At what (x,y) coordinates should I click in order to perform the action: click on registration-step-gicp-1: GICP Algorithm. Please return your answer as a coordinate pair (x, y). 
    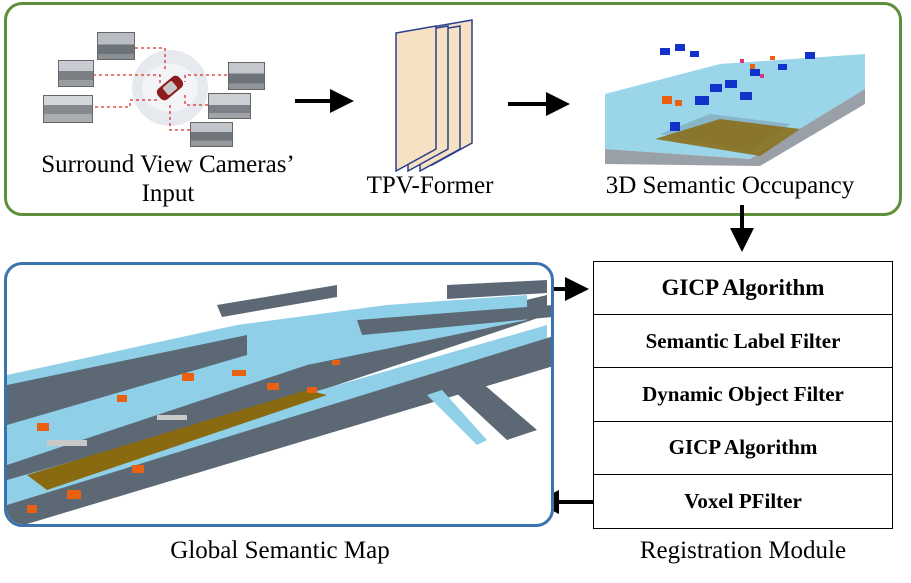
    Looking at the image, I should click on (743, 289).